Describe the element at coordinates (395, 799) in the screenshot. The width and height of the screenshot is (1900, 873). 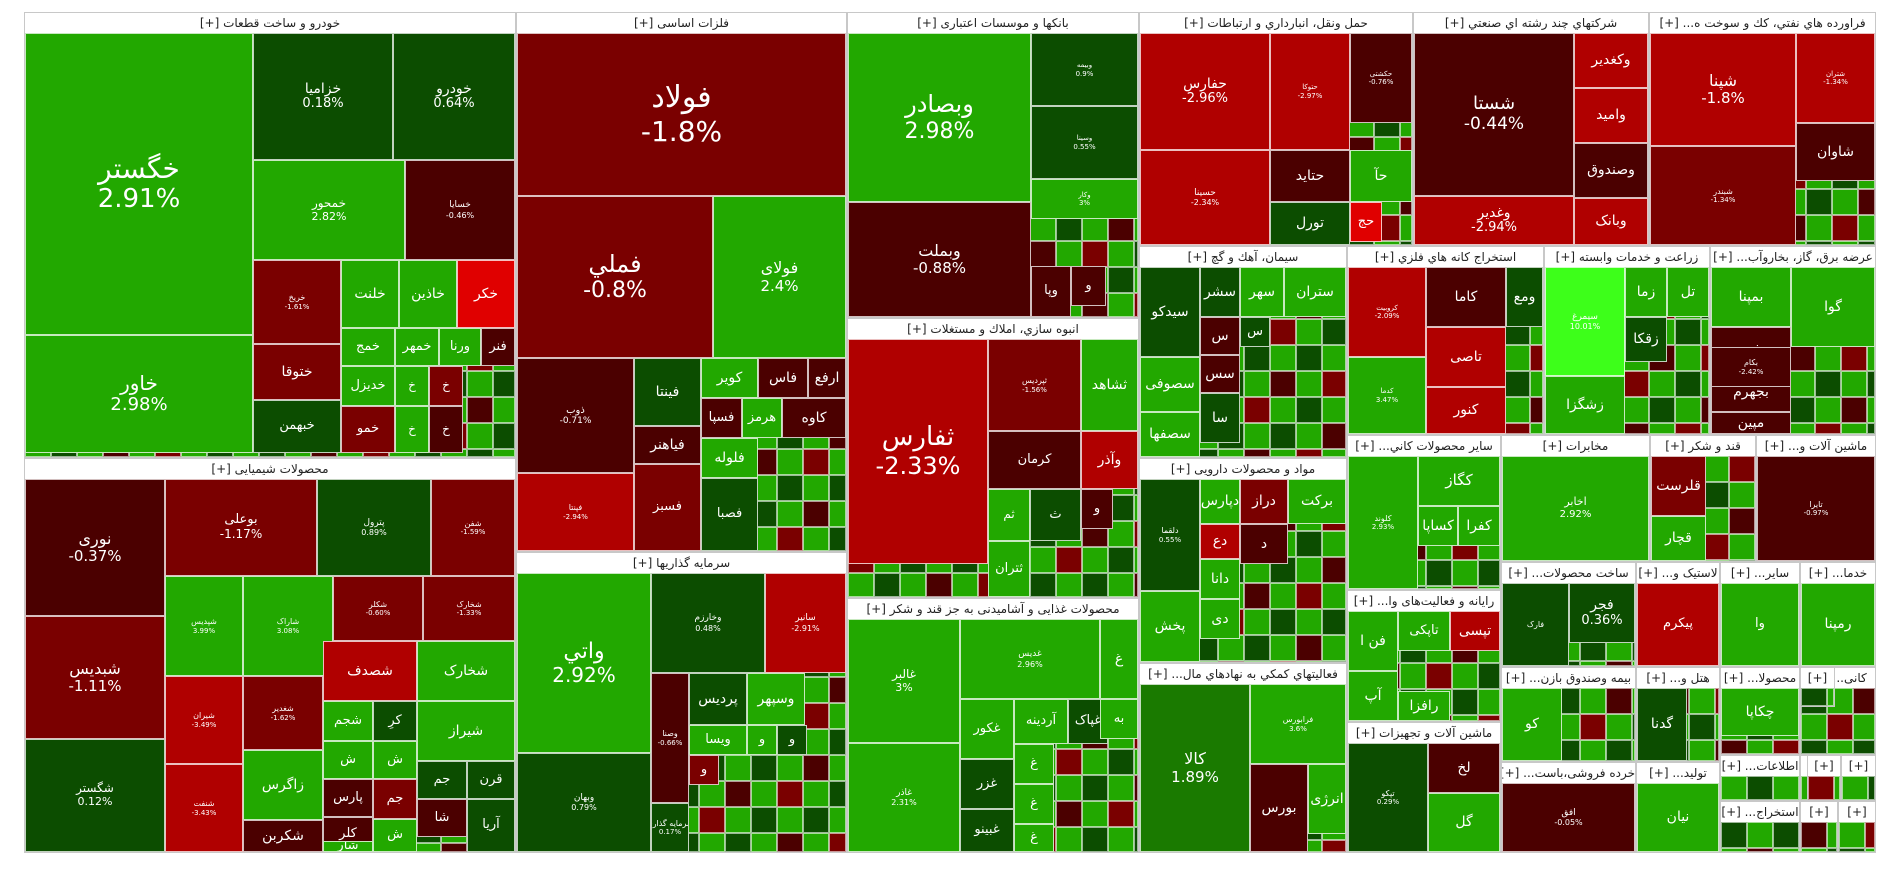
I see `stock-tile: جم` at that location.